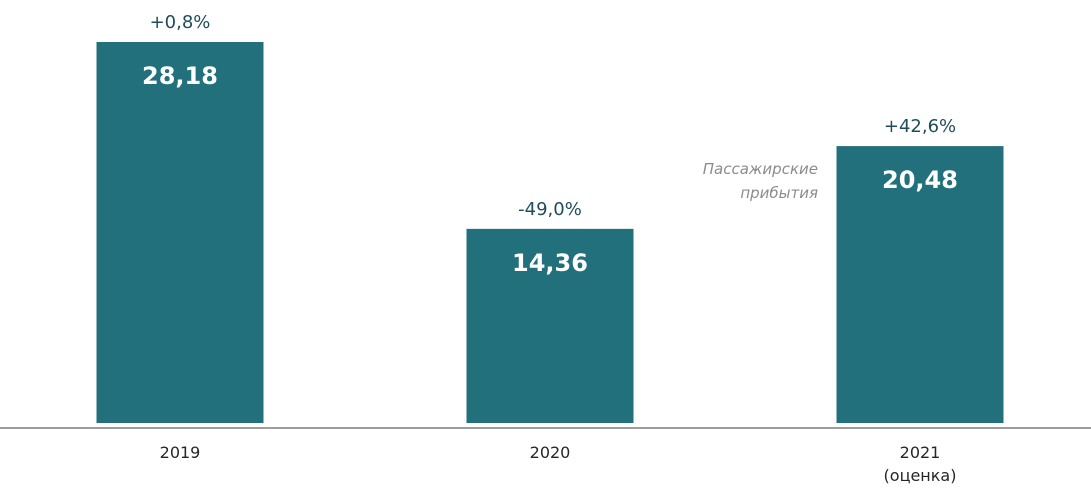  What do you see at coordinates (550, 452) in the screenshot?
I see `category-label-1: 2020` at bounding box center [550, 452].